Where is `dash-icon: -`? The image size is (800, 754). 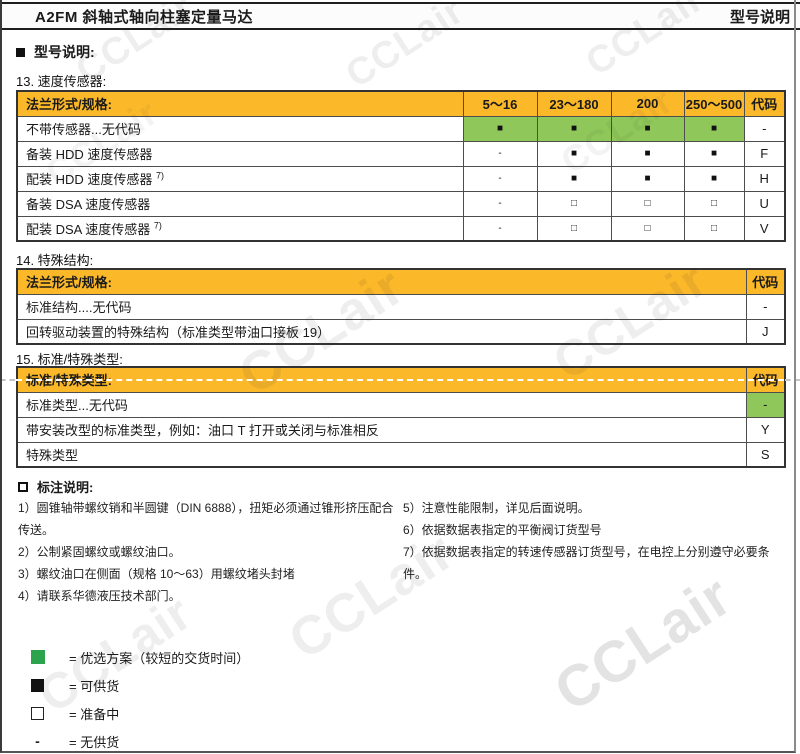 dash-icon: - is located at coordinates (37, 741).